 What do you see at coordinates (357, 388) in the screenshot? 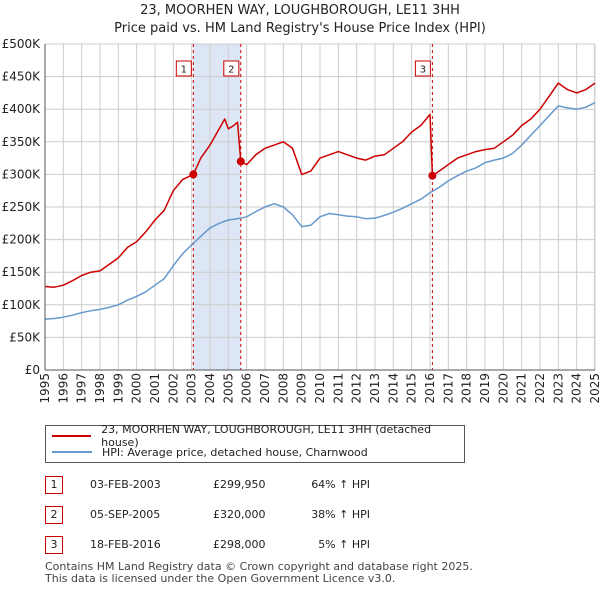
I see `x-tick-label: 2012` at bounding box center [357, 388].